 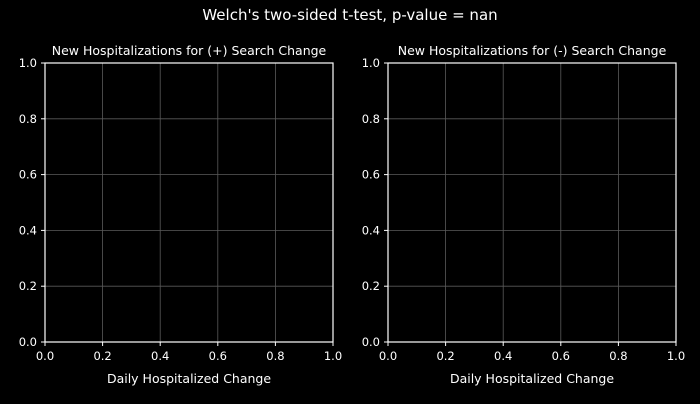 What do you see at coordinates (349, 15) in the screenshot?
I see `figure-suptitle: Welch's two-sided t-test, p-value = nan` at bounding box center [349, 15].